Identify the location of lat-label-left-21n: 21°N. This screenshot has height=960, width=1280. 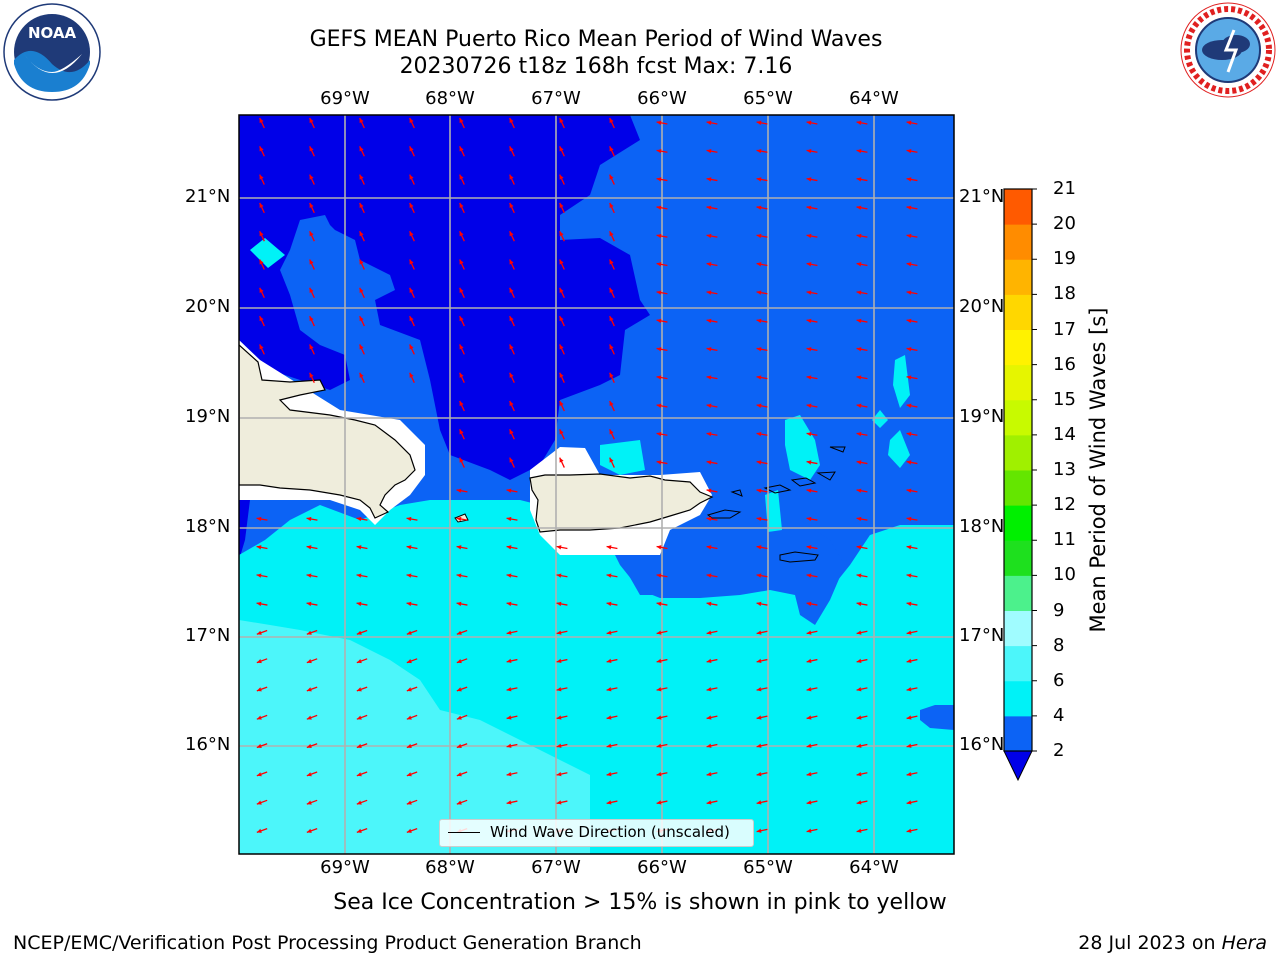
(208, 196).